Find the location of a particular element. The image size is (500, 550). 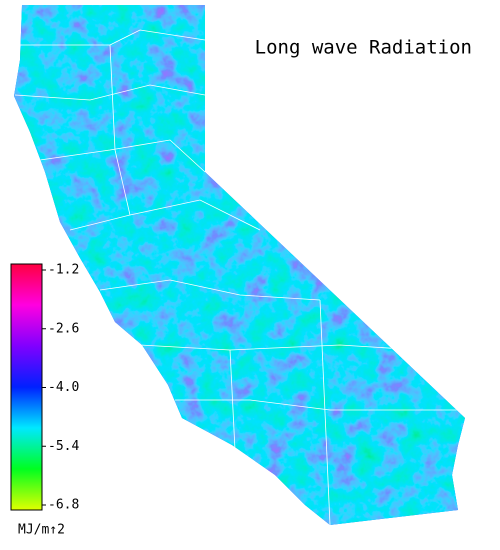

colorbar-unit: MJ/m↑2 is located at coordinates (41, 530).